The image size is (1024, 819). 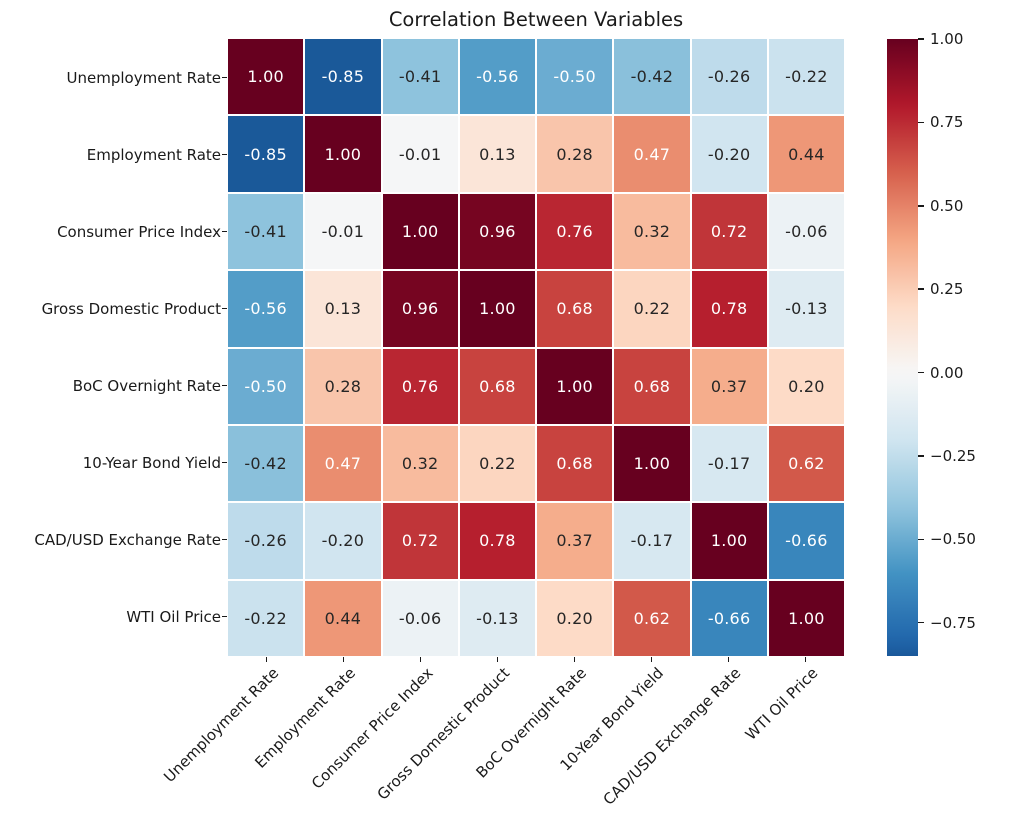 What do you see at coordinates (947, 289) in the screenshot?
I see `colorbar-tick-label: 0.25` at bounding box center [947, 289].